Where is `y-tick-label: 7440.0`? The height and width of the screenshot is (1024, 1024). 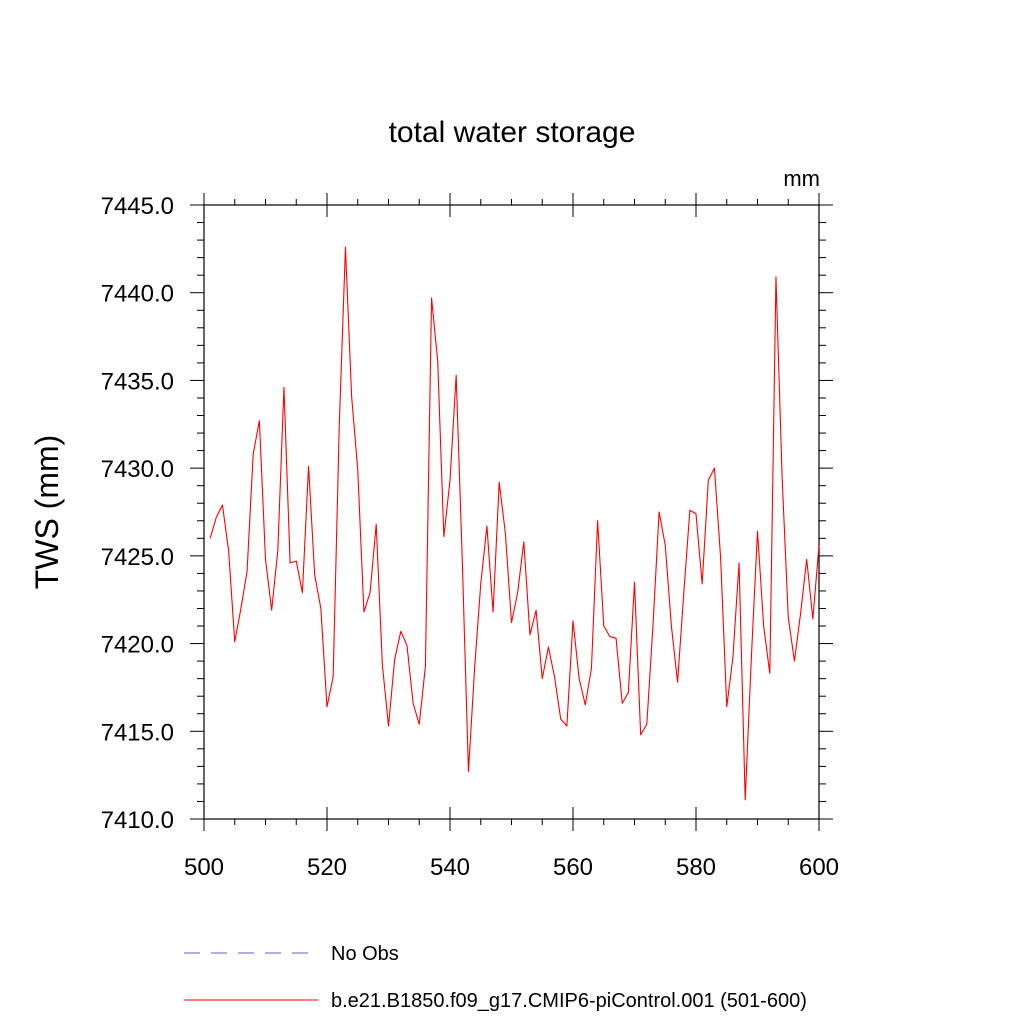 y-tick-label: 7440.0 is located at coordinates (137, 294).